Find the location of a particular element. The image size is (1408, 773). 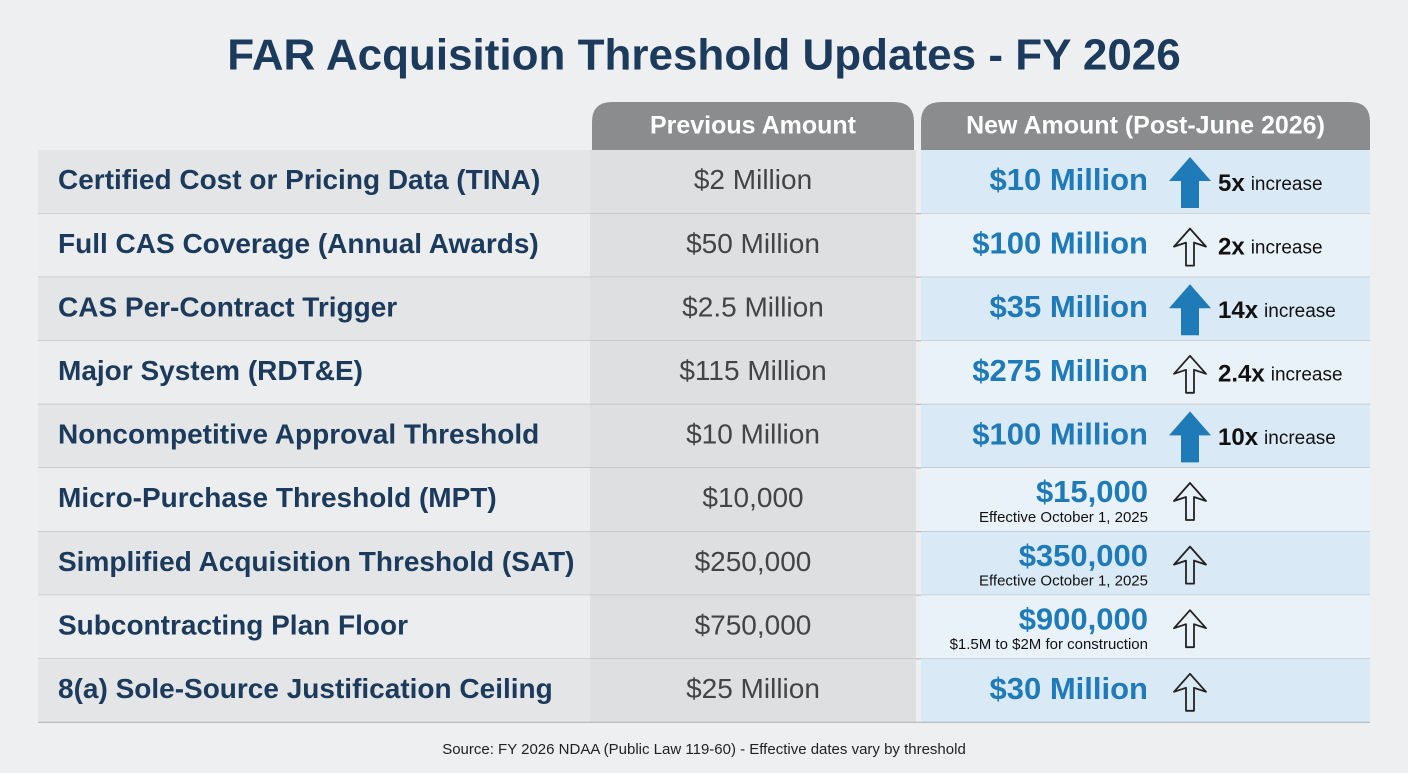

previous-amount: $2.5 Million is located at coordinates (753, 306).